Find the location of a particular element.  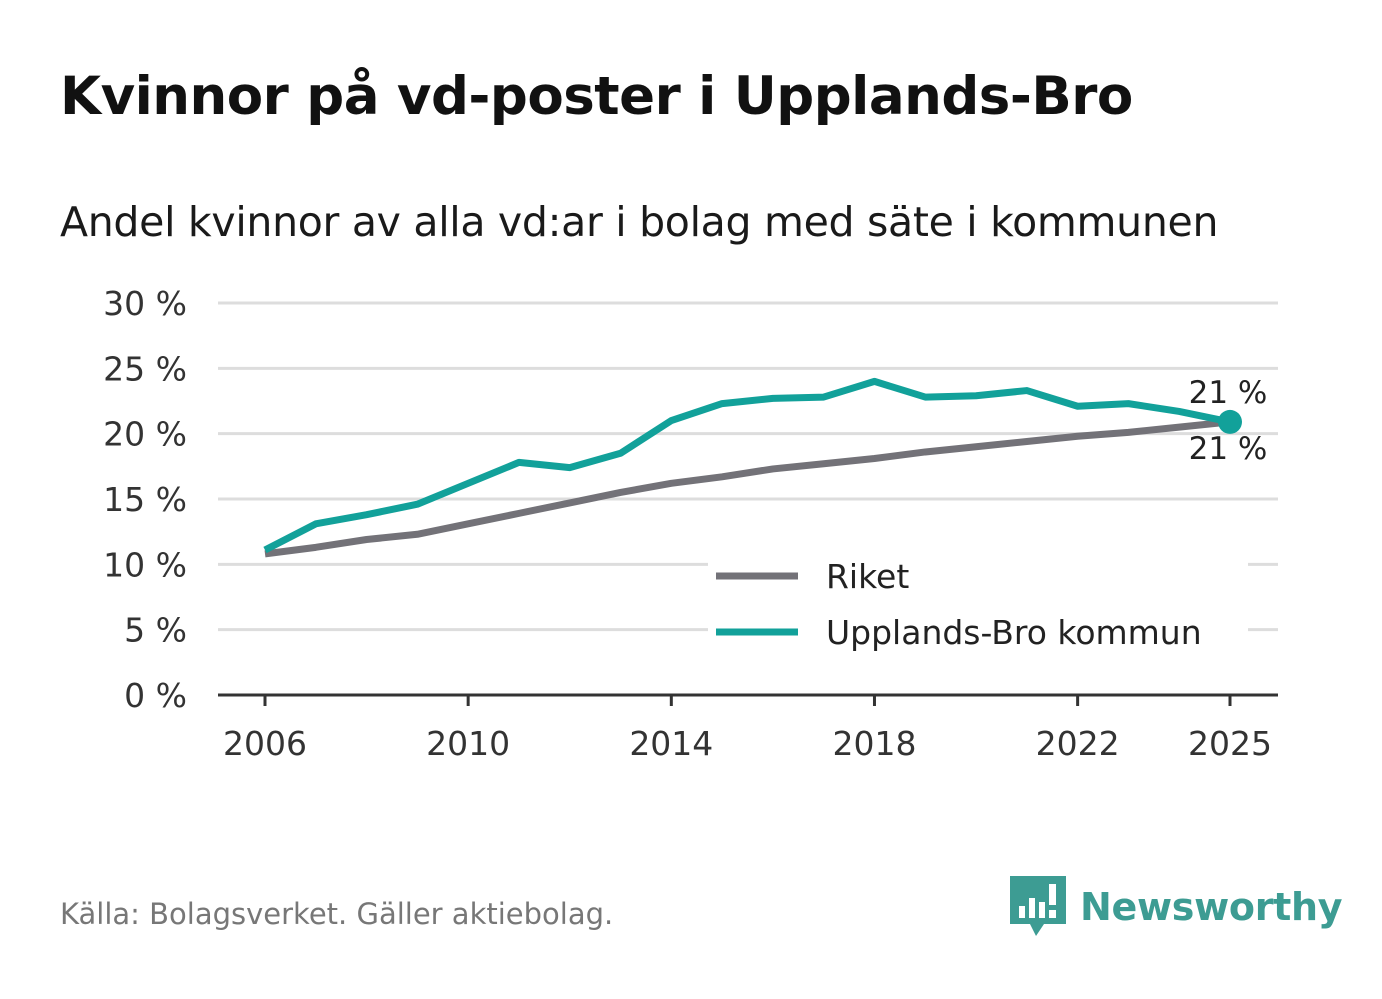

legend-kommun-label: Upplands-Bro kommun is located at coordinates (1014, 632).